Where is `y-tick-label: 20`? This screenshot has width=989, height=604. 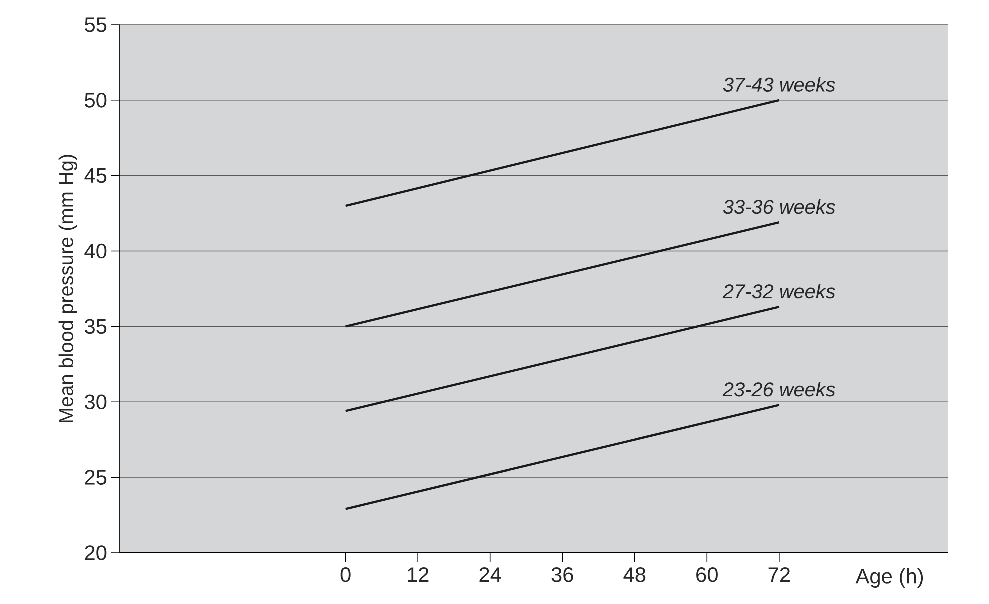 y-tick-label: 20 is located at coordinates (96, 553).